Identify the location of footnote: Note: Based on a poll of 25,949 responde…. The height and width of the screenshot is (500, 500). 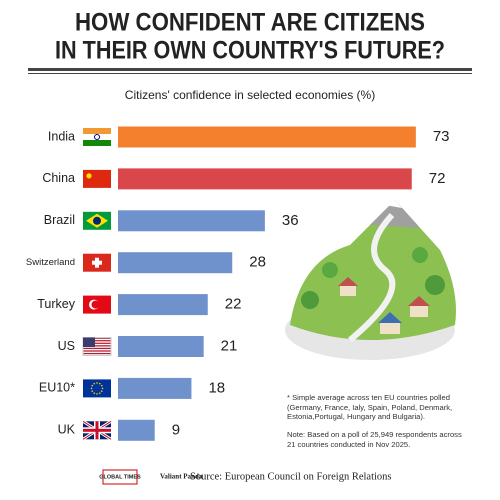
(374, 439).